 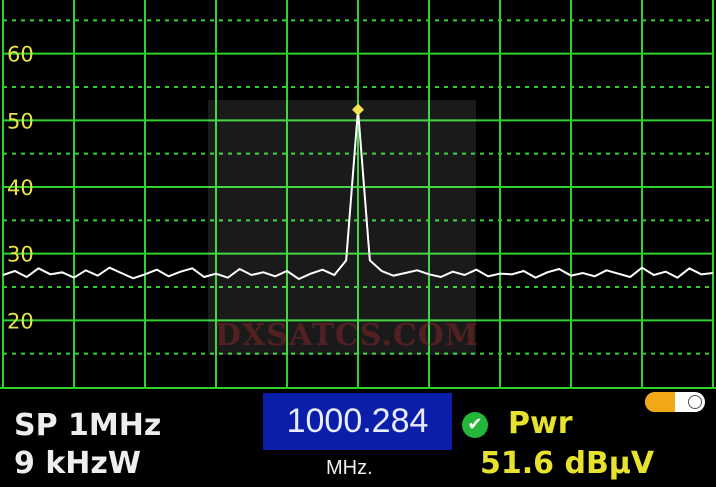 What do you see at coordinates (349, 468) in the screenshot?
I see `frequency-unit: MHz.` at bounding box center [349, 468].